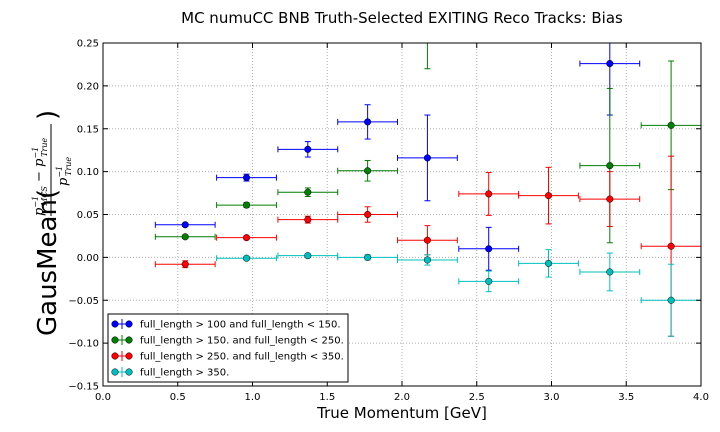  Describe the element at coordinates (178, 397) in the screenshot. I see `x-tick-label: 0.5` at that location.